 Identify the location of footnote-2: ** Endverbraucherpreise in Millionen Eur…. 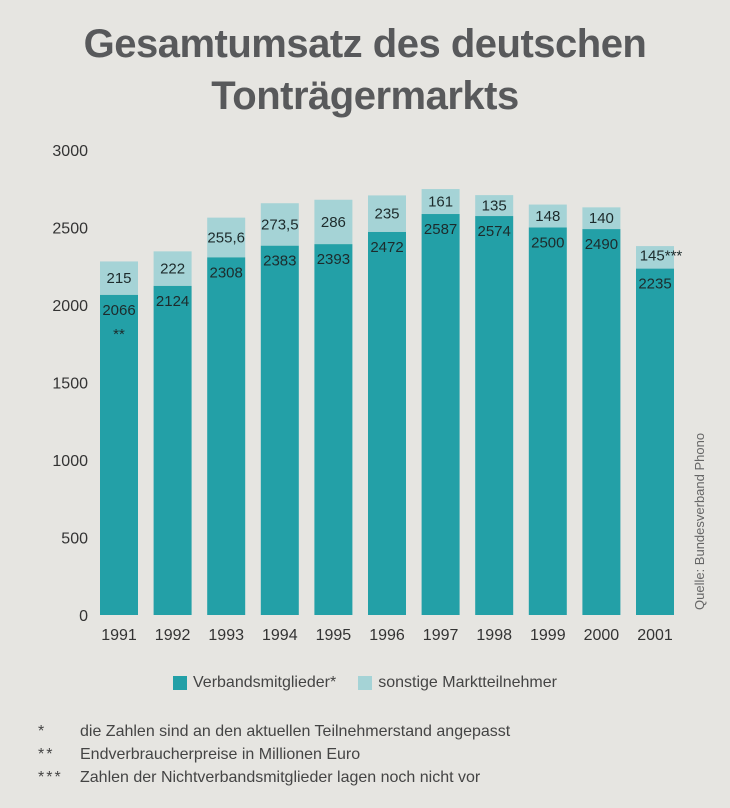
(274, 754).